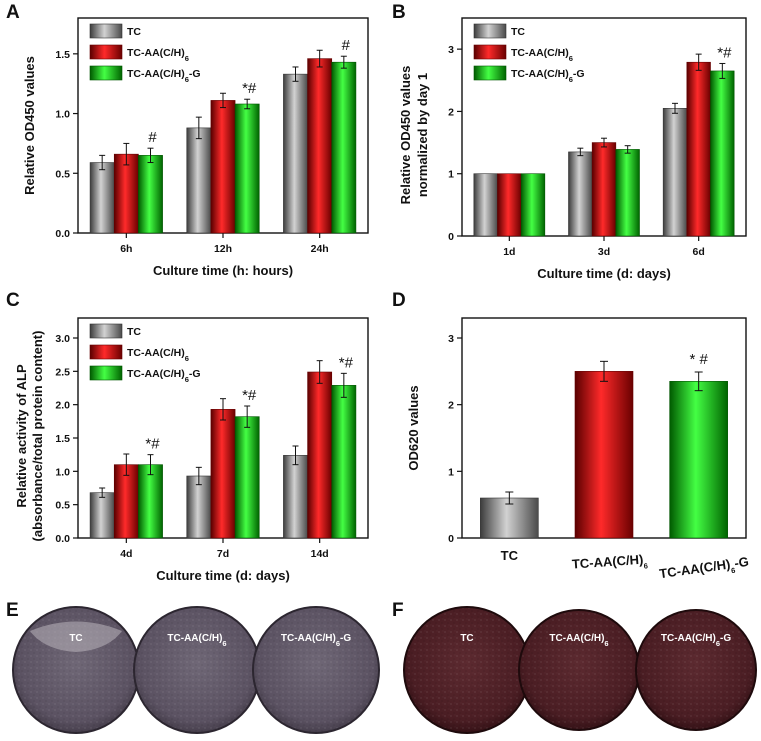 This screenshot has width=761, height=741. What do you see at coordinates (13, 12) in the screenshot?
I see `panel-letter-a: A` at bounding box center [13, 12].